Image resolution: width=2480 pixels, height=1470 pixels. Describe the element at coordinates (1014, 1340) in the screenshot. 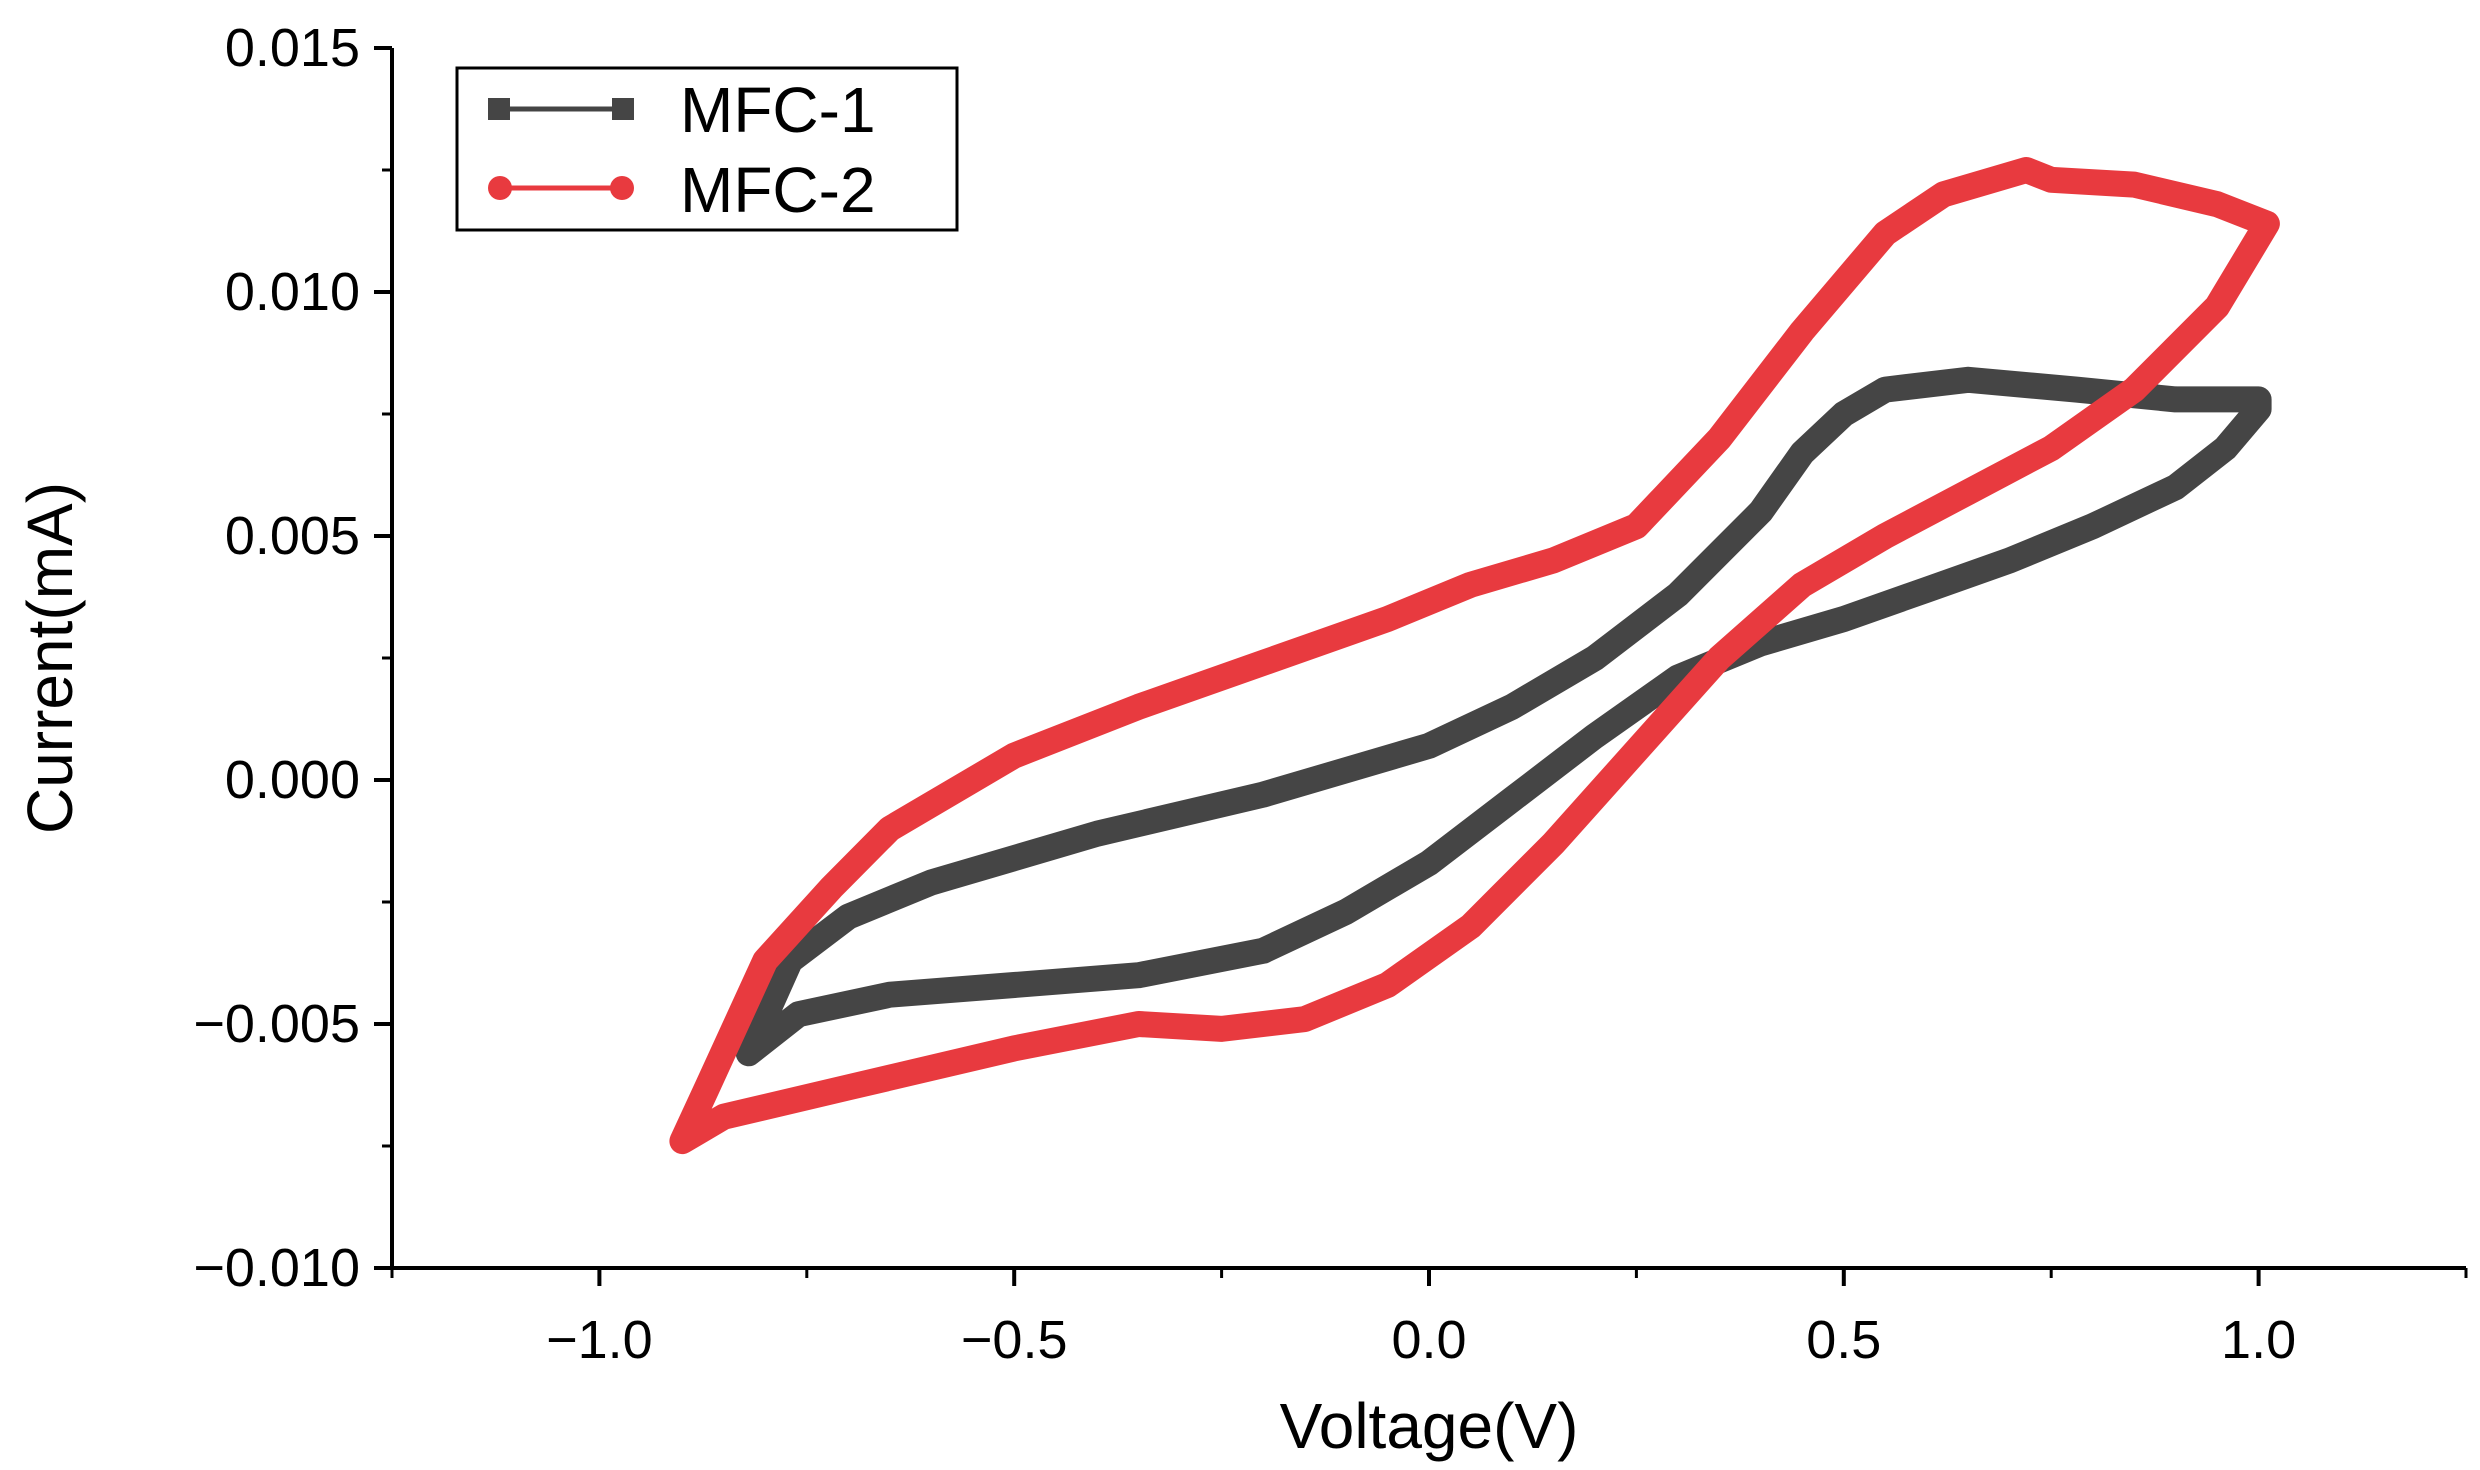

I see `x-tick-label: −0.5` at that location.